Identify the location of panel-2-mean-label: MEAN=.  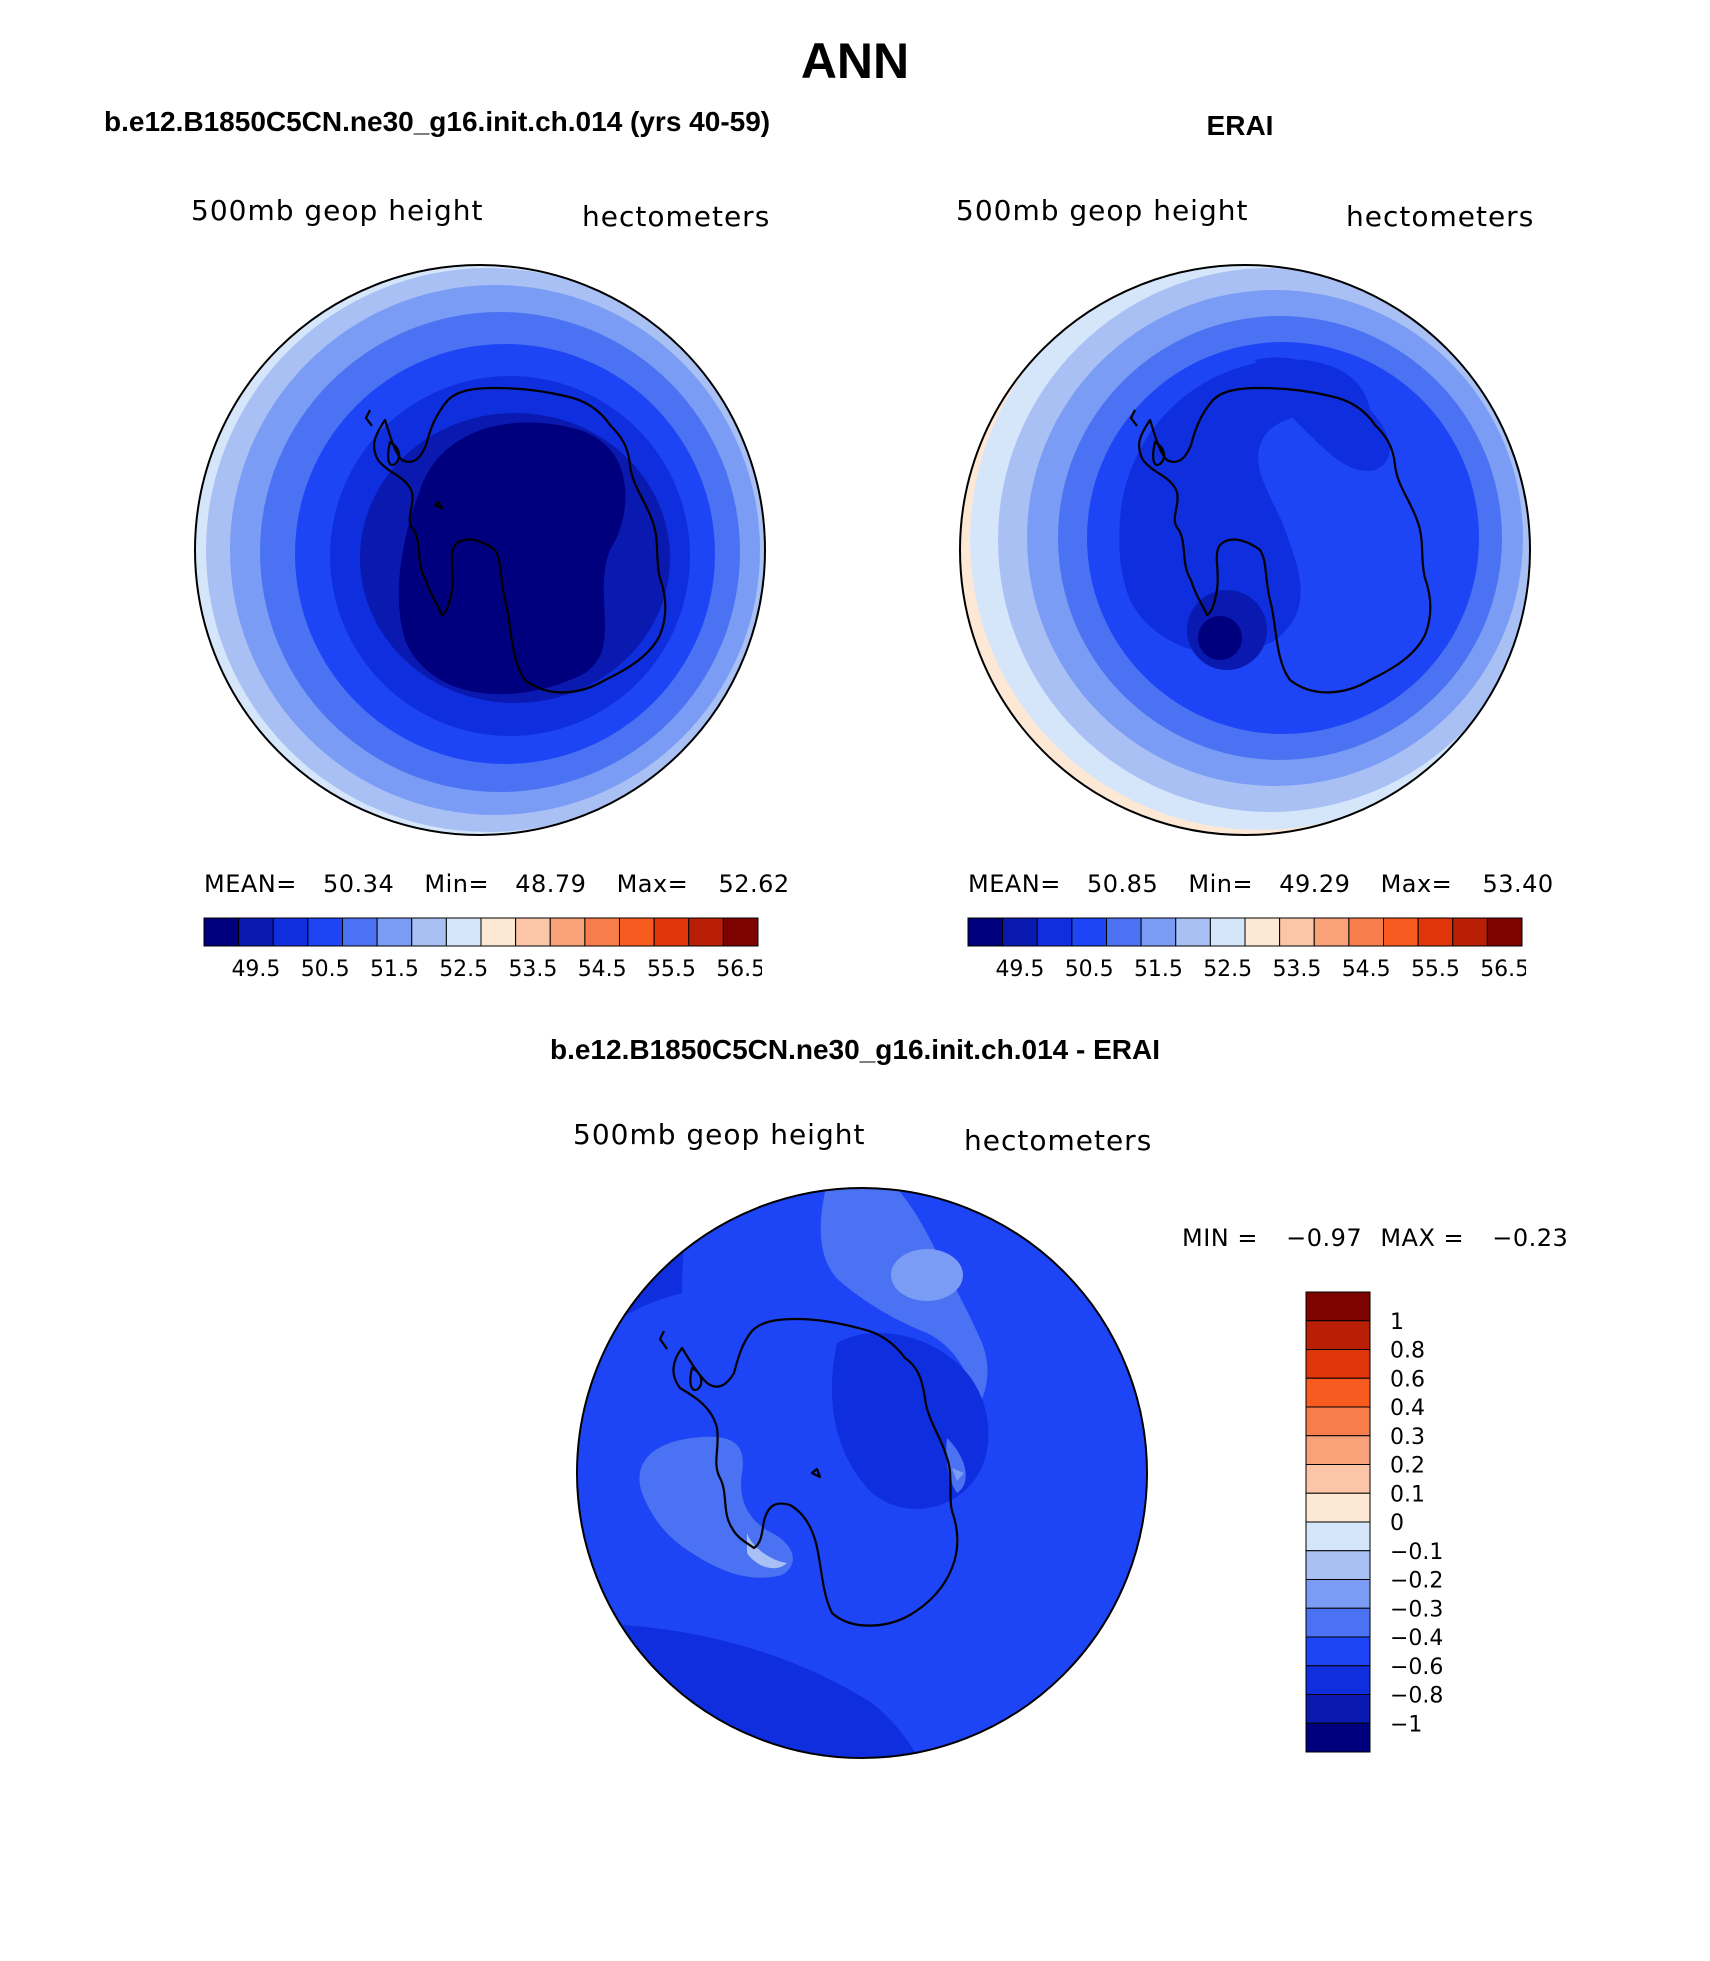
(1014, 884).